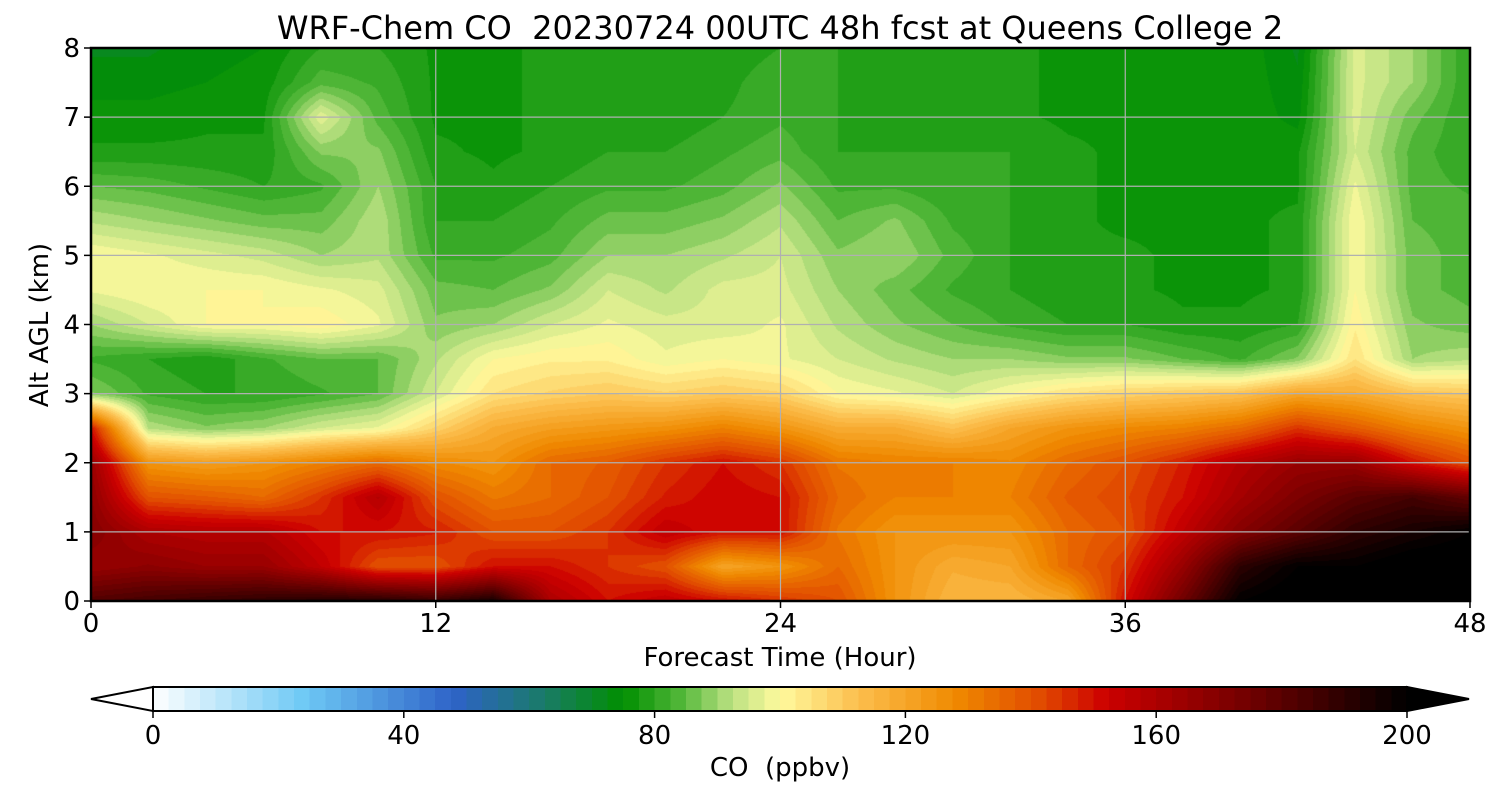  Describe the element at coordinates (654, 736) in the screenshot. I see `colorbar-tick-label: 80` at that location.